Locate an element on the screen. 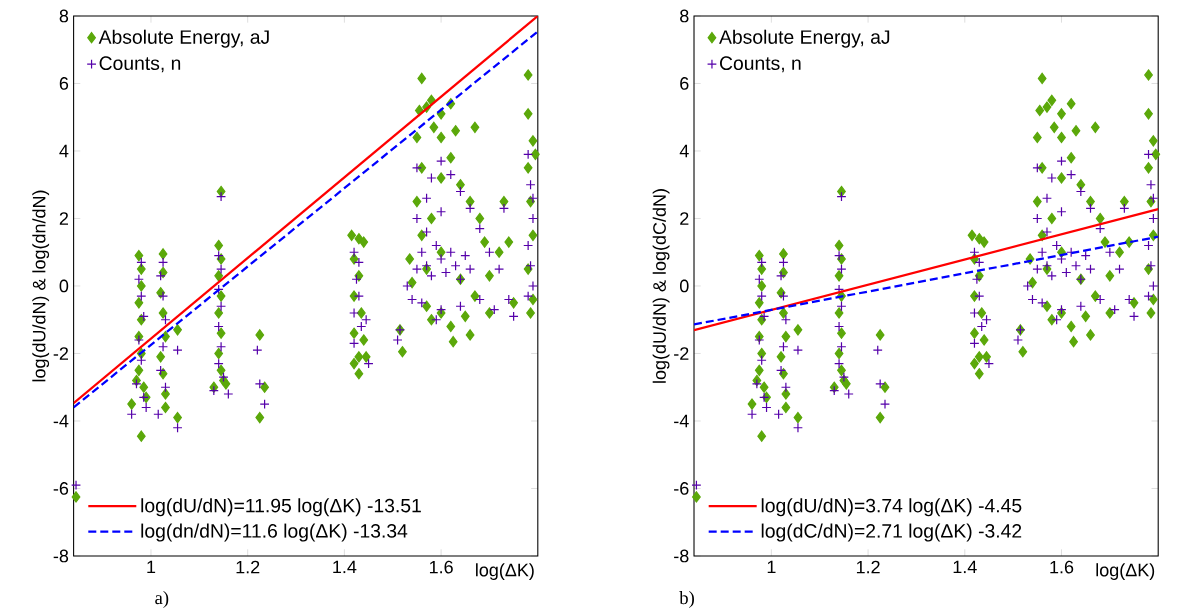 The width and height of the screenshot is (1178, 610). legend-label: log(dU/dN)=3.74 log(ΔK) -4.45 is located at coordinates (891, 507).